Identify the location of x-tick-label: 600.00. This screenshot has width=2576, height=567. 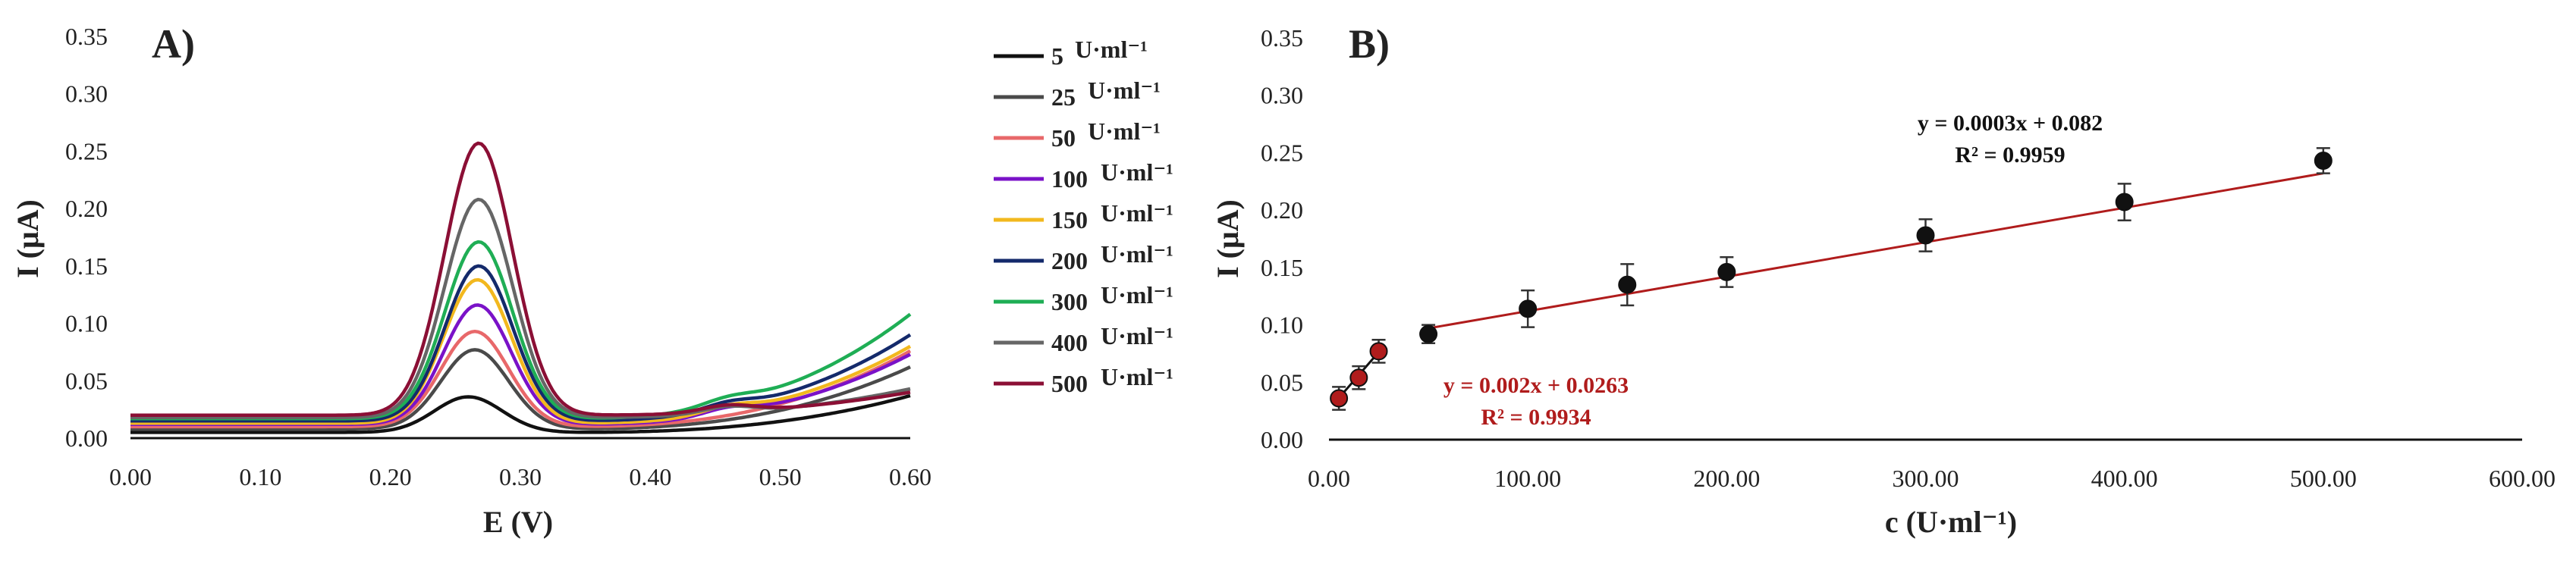
(2522, 479).